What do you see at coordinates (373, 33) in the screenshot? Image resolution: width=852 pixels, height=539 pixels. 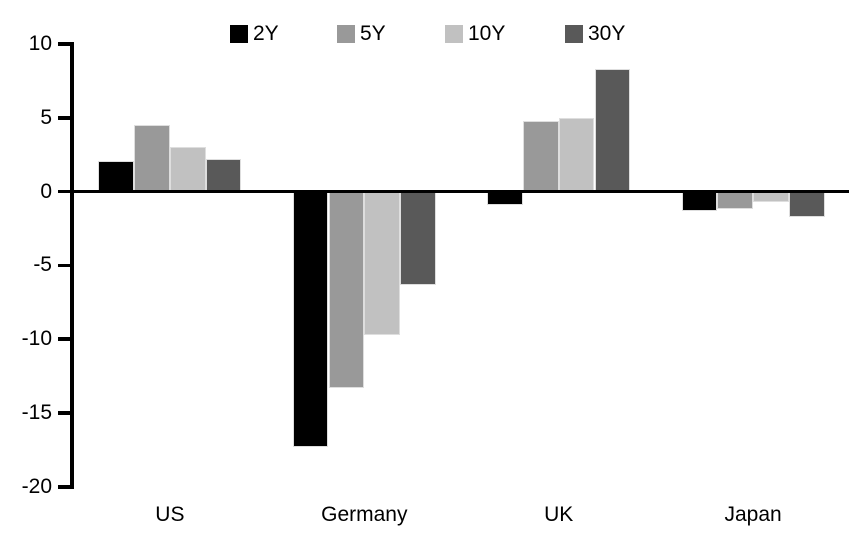 I see `legend-label-5y: 5Y` at bounding box center [373, 33].